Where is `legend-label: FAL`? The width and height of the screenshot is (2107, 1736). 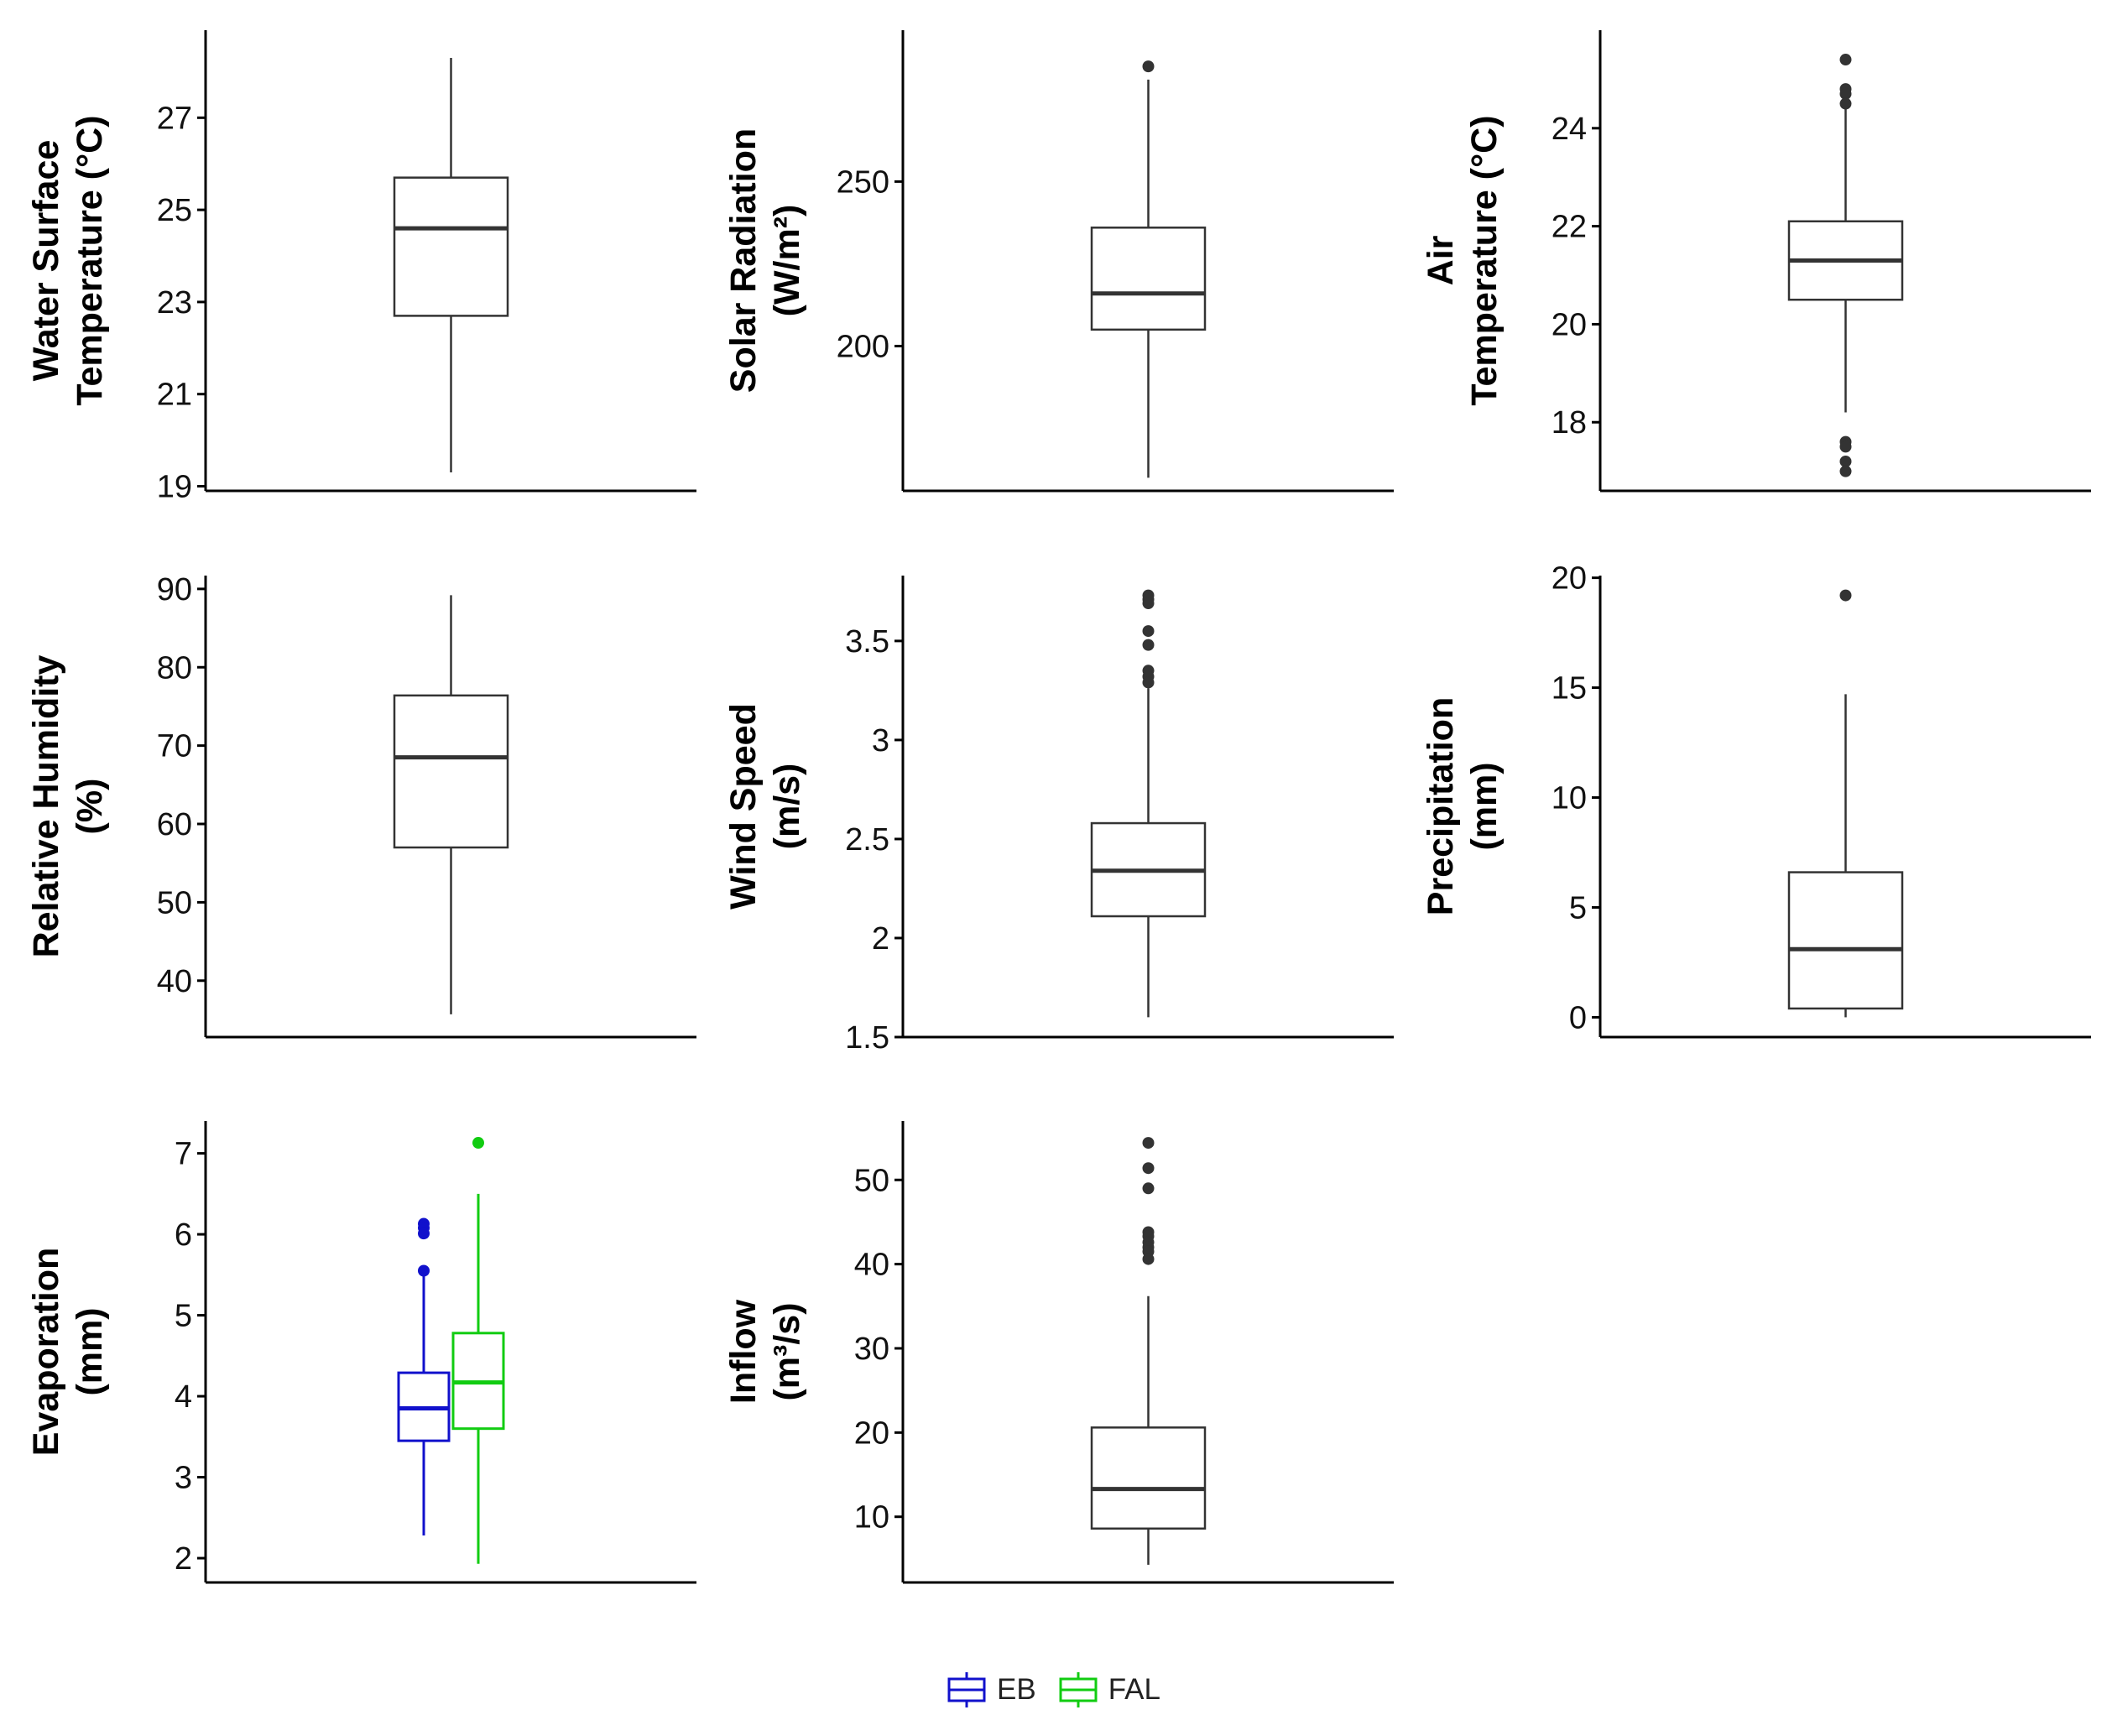 legend-label: FAL is located at coordinates (1134, 1690).